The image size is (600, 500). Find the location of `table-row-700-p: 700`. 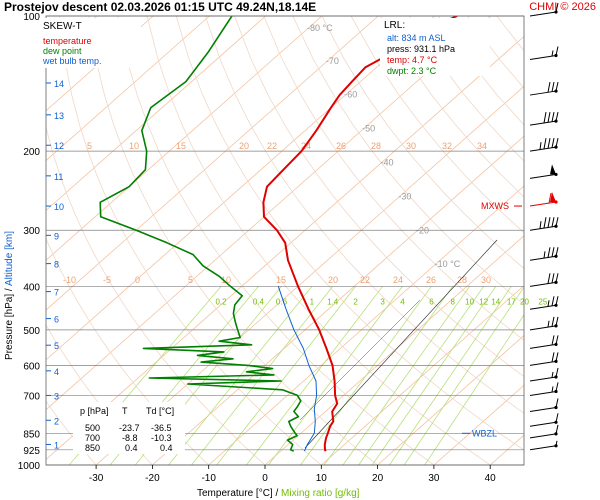

table-row-700-p: 700 is located at coordinates (92, 438).